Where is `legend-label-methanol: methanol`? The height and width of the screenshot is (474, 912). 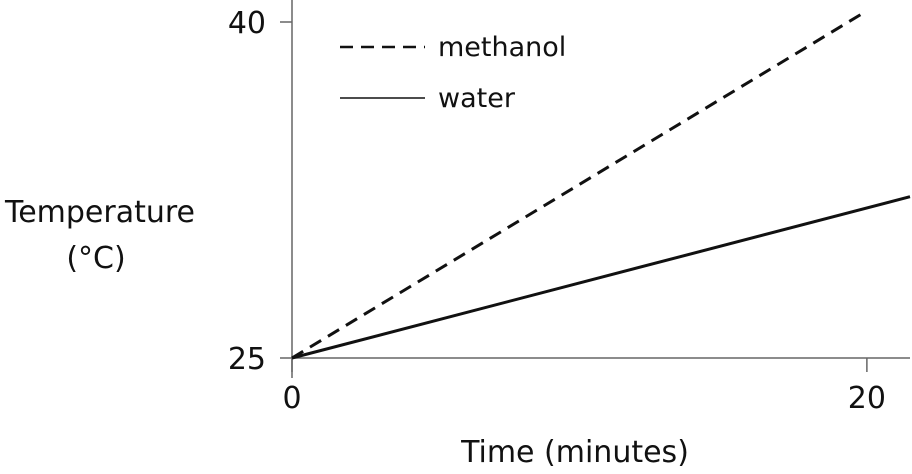 legend-label-methanol: methanol is located at coordinates (502, 47).